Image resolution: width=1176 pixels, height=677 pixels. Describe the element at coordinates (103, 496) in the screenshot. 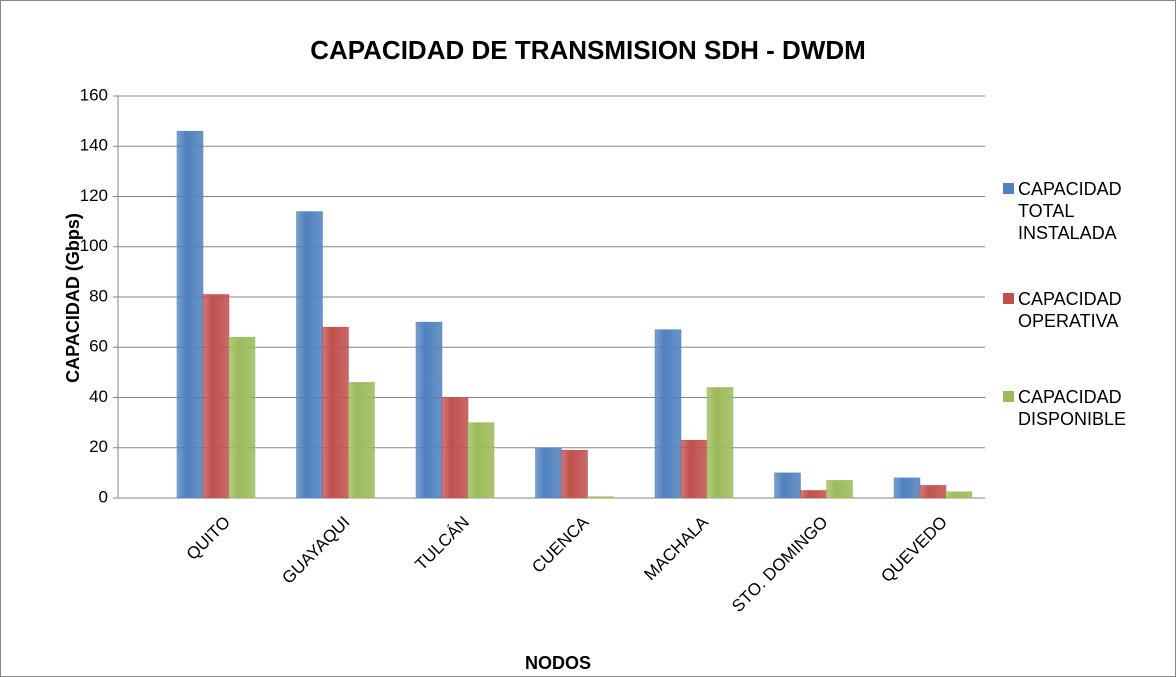

I see `y-tick-label: 0` at that location.